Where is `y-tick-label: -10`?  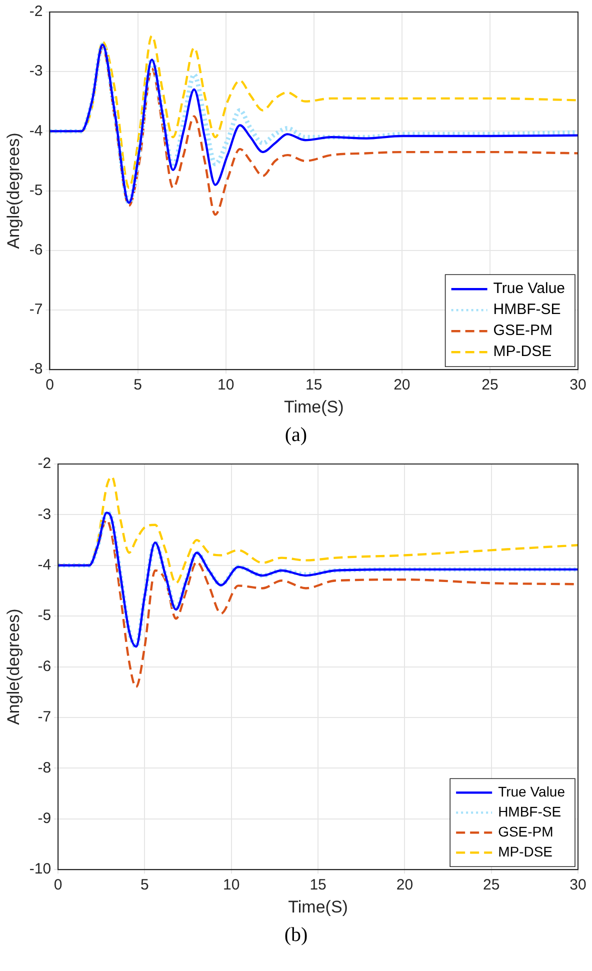
y-tick-label: -10 is located at coordinates (40, 869).